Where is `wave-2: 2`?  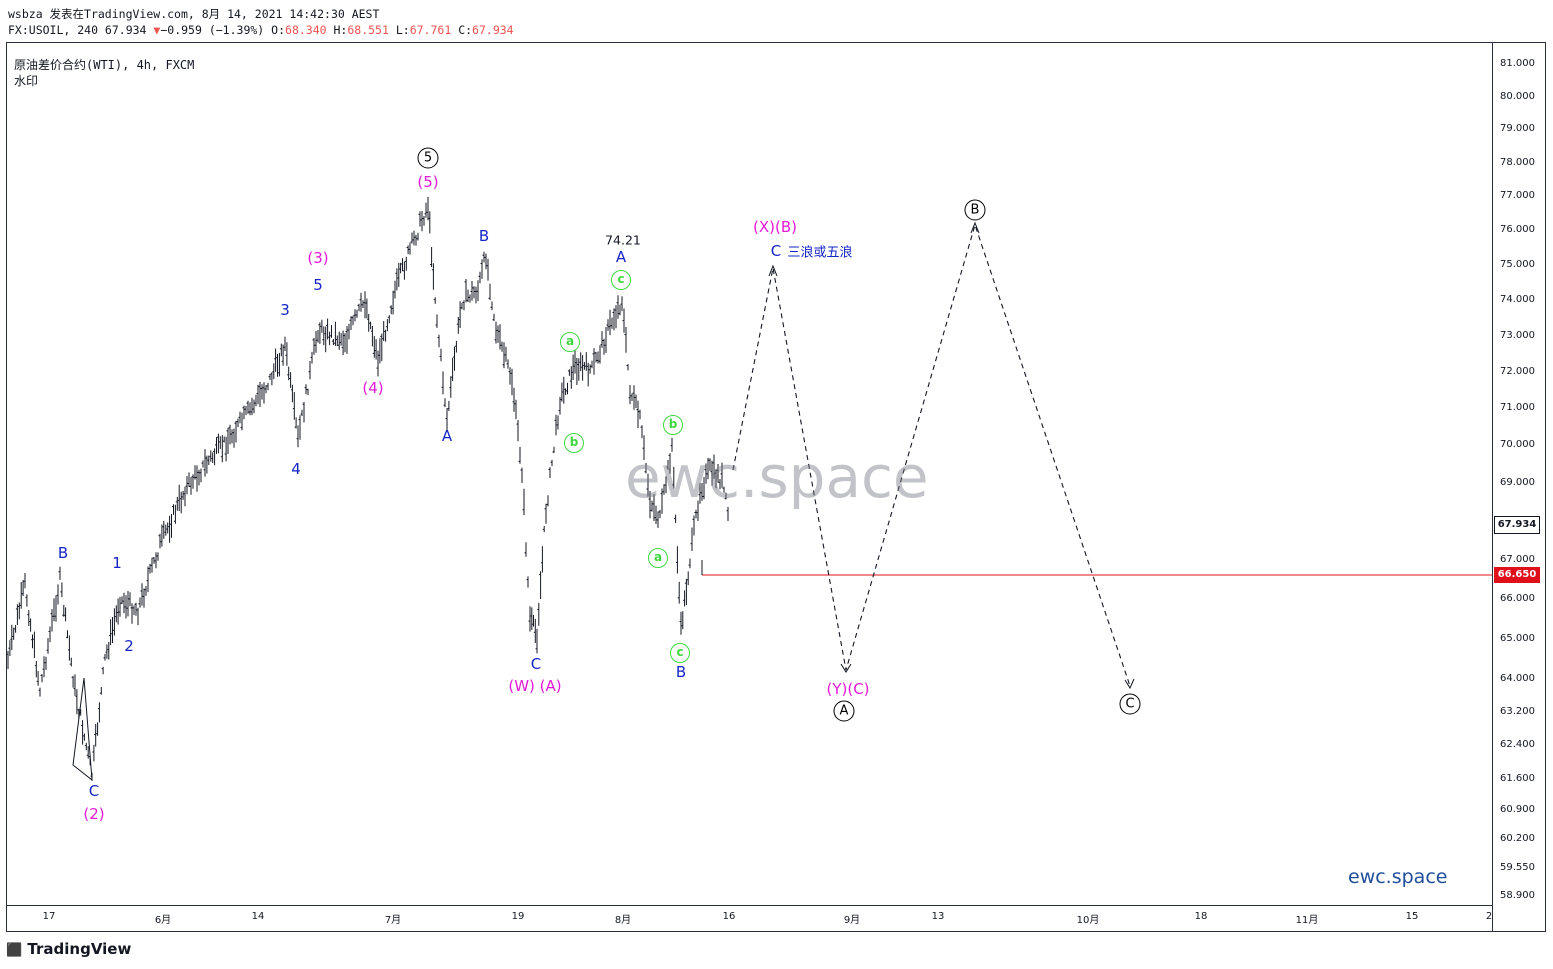
wave-2: 2 is located at coordinates (129, 646).